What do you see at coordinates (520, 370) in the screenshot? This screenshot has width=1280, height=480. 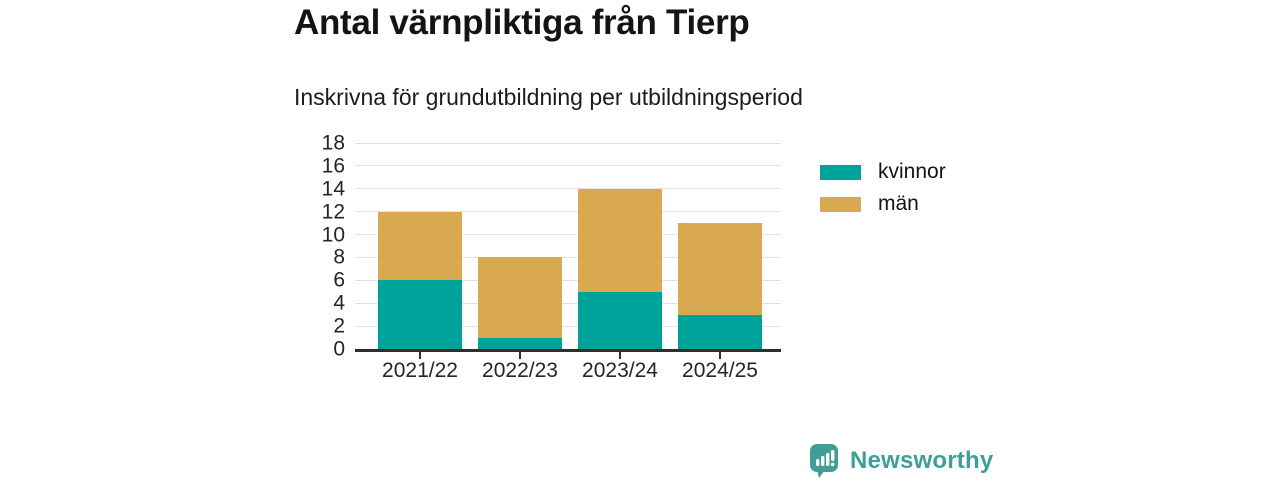 I see `x-tick-label: 2022/23` at bounding box center [520, 370].